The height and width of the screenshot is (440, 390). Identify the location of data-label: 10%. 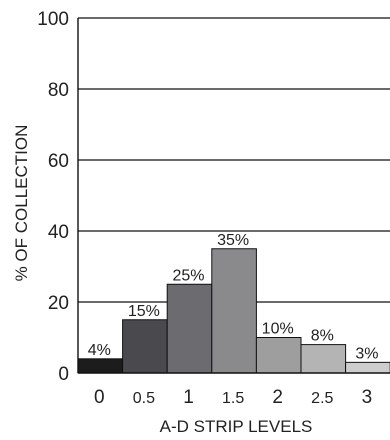
(278, 329).